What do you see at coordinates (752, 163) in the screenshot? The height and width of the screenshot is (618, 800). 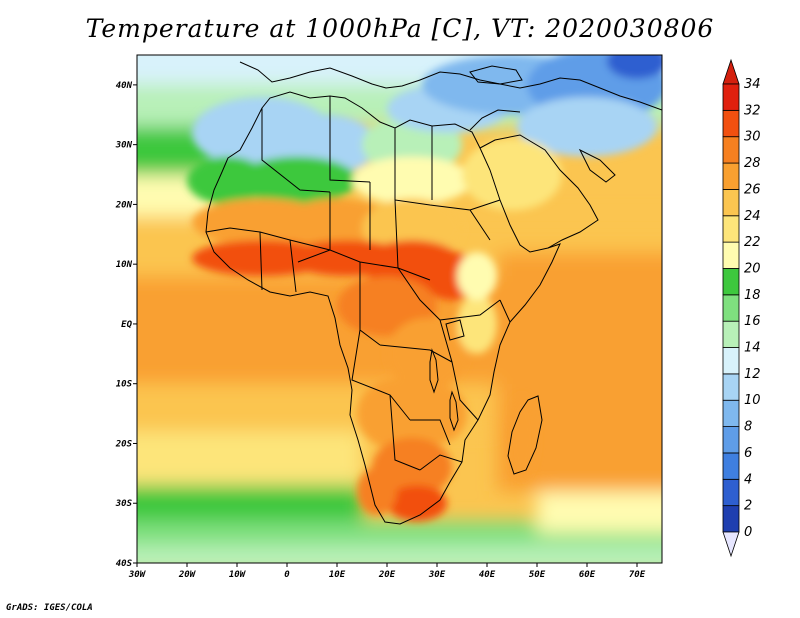 I see `colorbar-label: 28` at bounding box center [752, 163].